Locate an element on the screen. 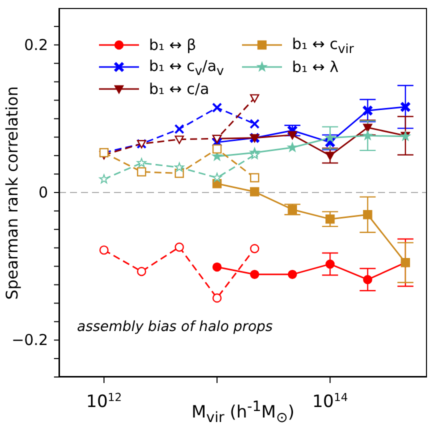  y-tick-label: −0.2 is located at coordinates (30, 340).